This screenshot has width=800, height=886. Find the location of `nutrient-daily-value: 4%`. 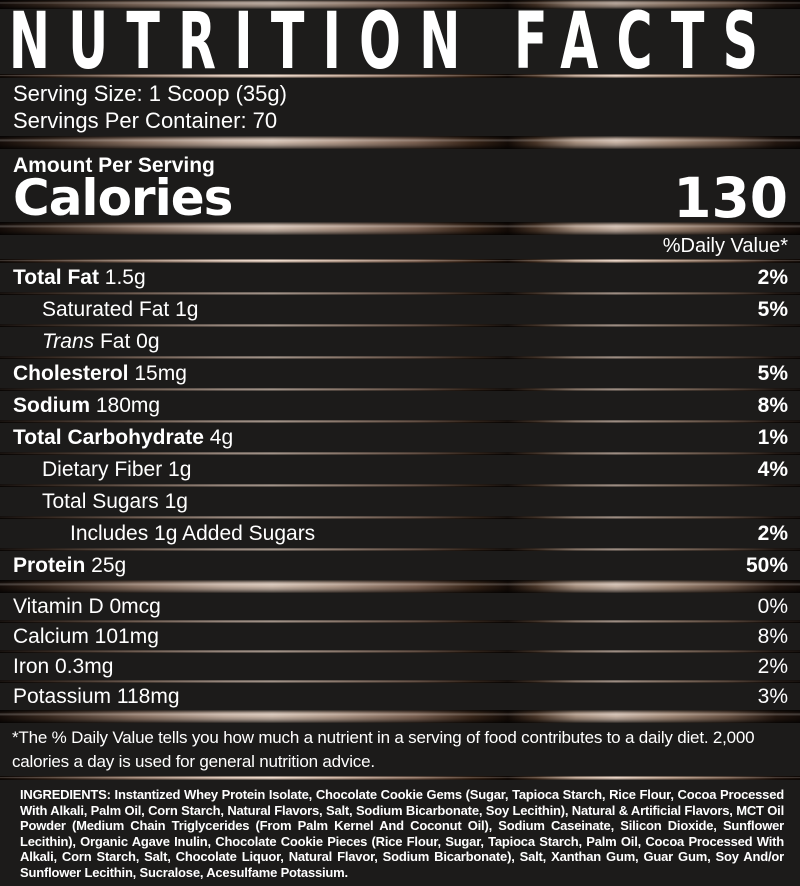

nutrient-daily-value: 4% is located at coordinates (772, 469).